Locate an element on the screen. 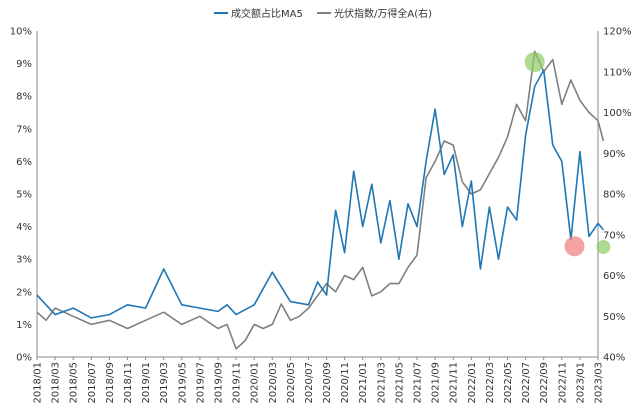 Image resolution: width=640 pixels, height=408 pixels. legend-label-pv-index: 光伏指数/万得全A(右) is located at coordinates (383, 13).